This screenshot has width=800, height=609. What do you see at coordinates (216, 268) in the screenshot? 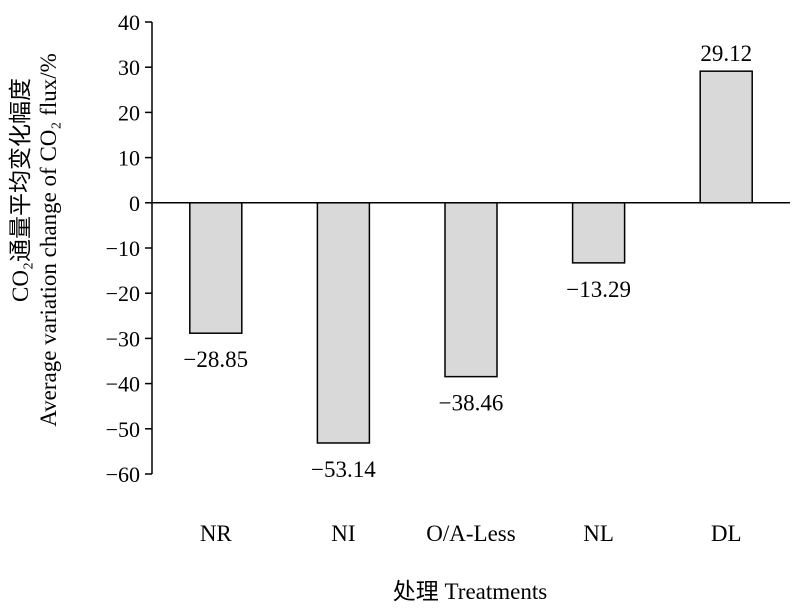
I see `bar-nr` at bounding box center [216, 268].